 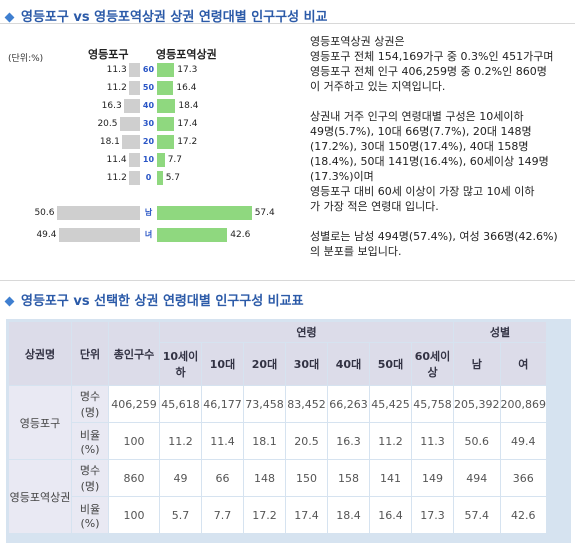 What do you see at coordinates (523, 515) in the screenshot?
I see `value-cell: 42.6` at bounding box center [523, 515].